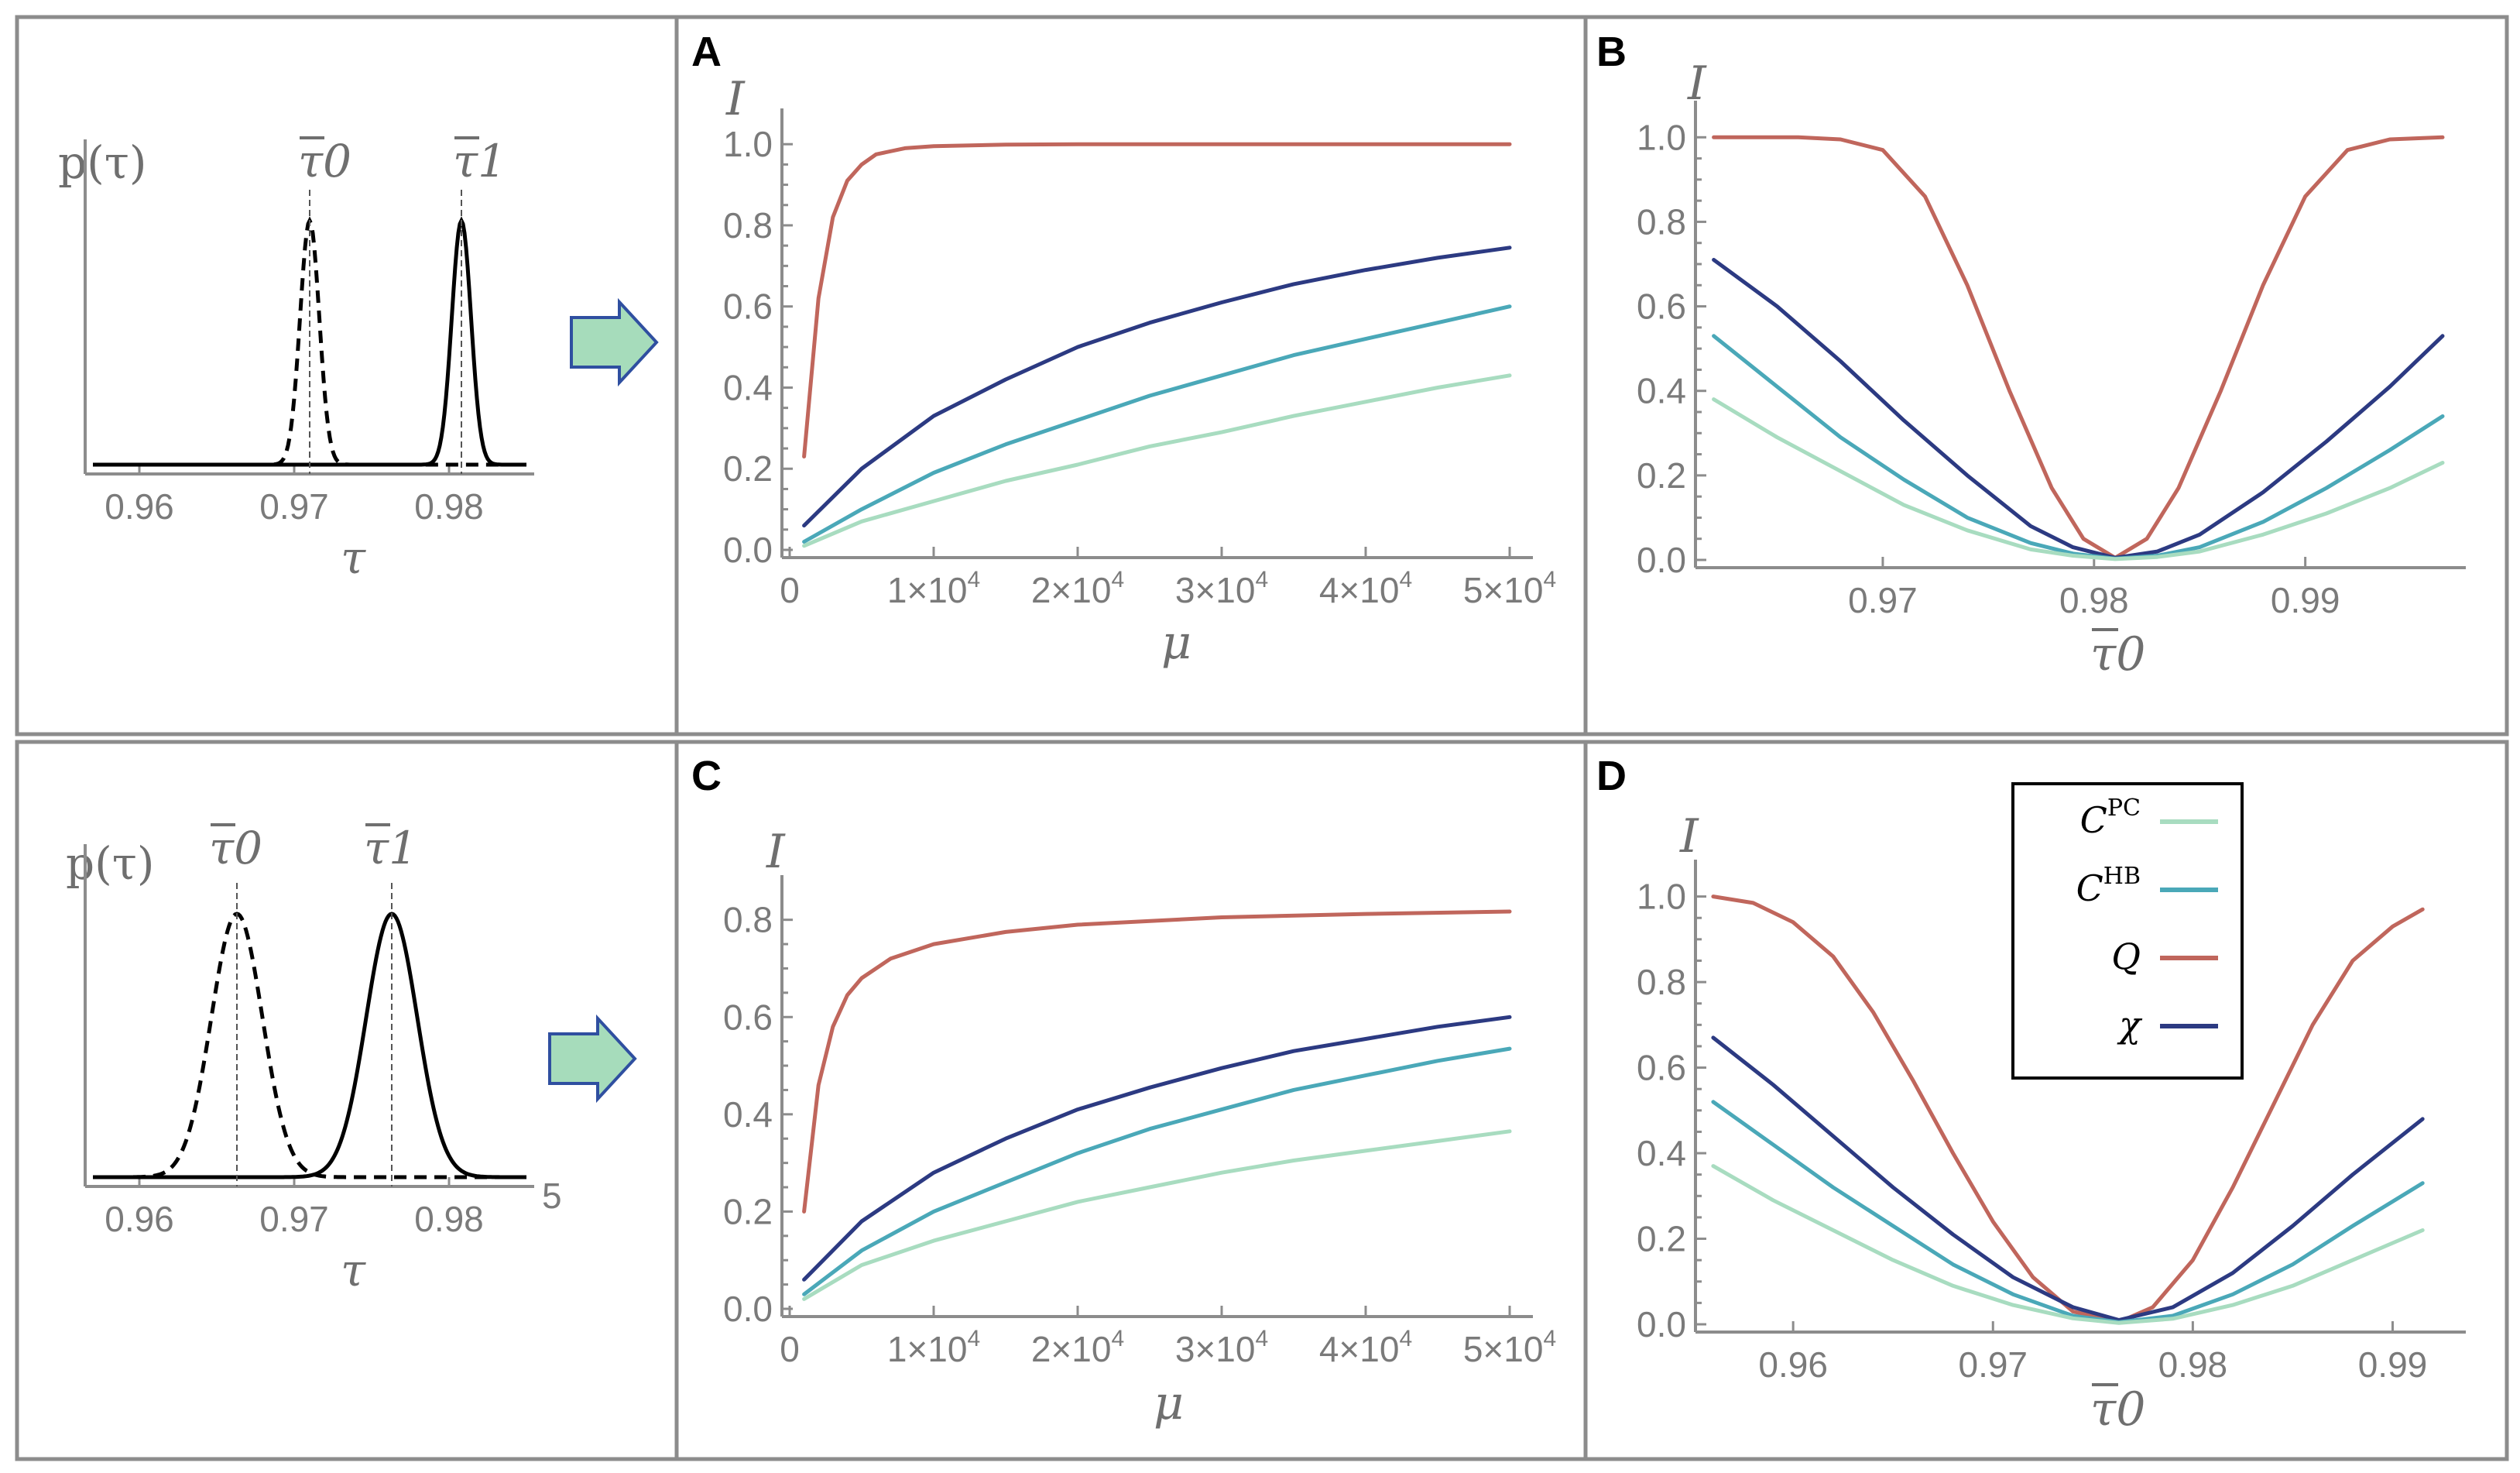  Describe the element at coordinates (1176, 643) in the screenshot. I see `panel-A-xlabel: μ` at that location.